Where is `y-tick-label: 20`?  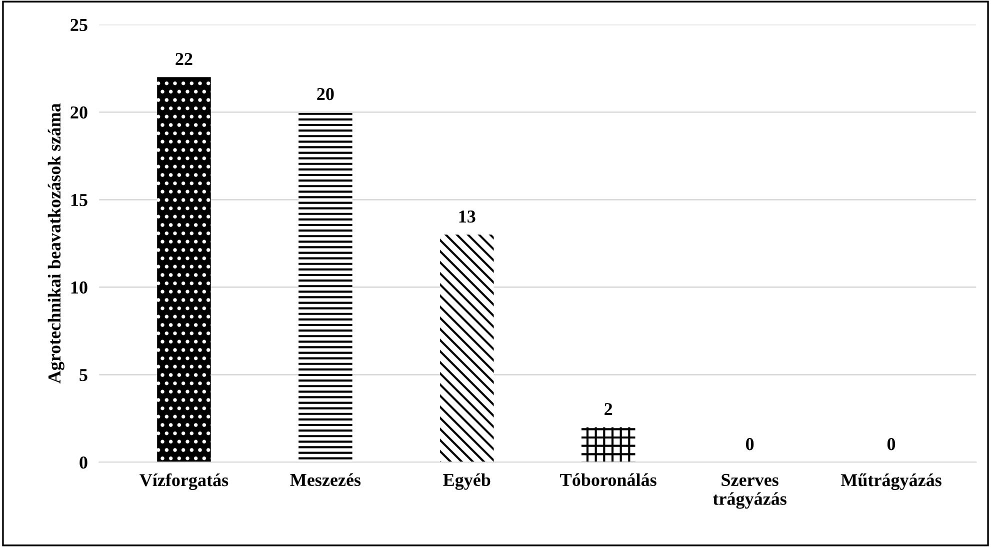
y-tick-label: 20 is located at coordinates (79, 112).